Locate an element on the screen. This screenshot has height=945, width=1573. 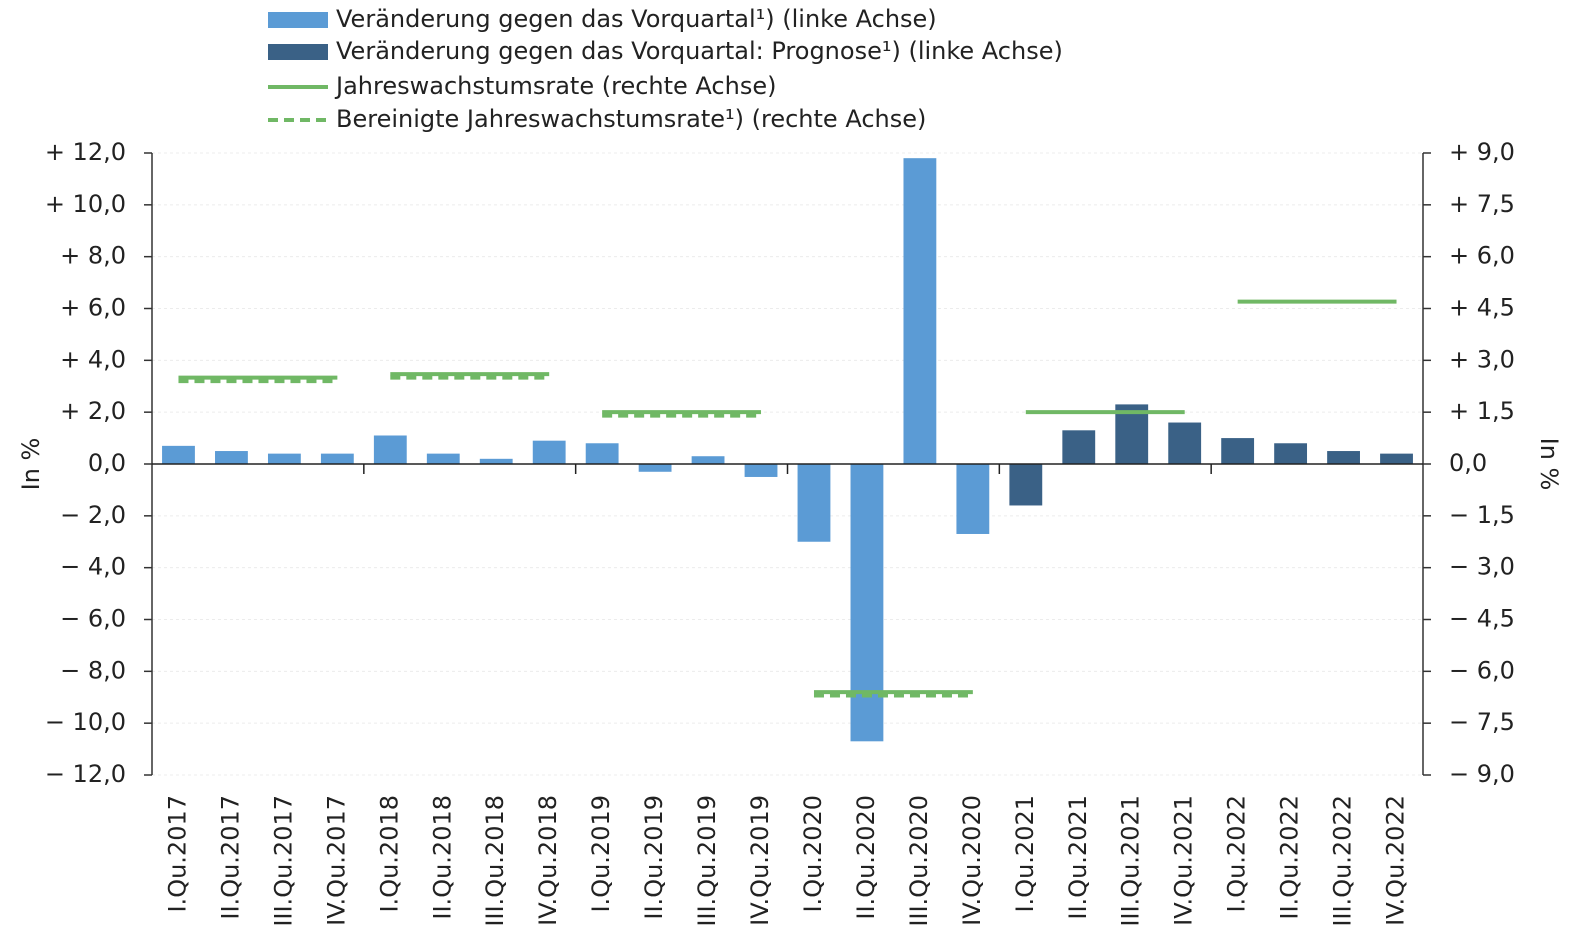
y-tick-label: − 6,0 is located at coordinates (93, 619).